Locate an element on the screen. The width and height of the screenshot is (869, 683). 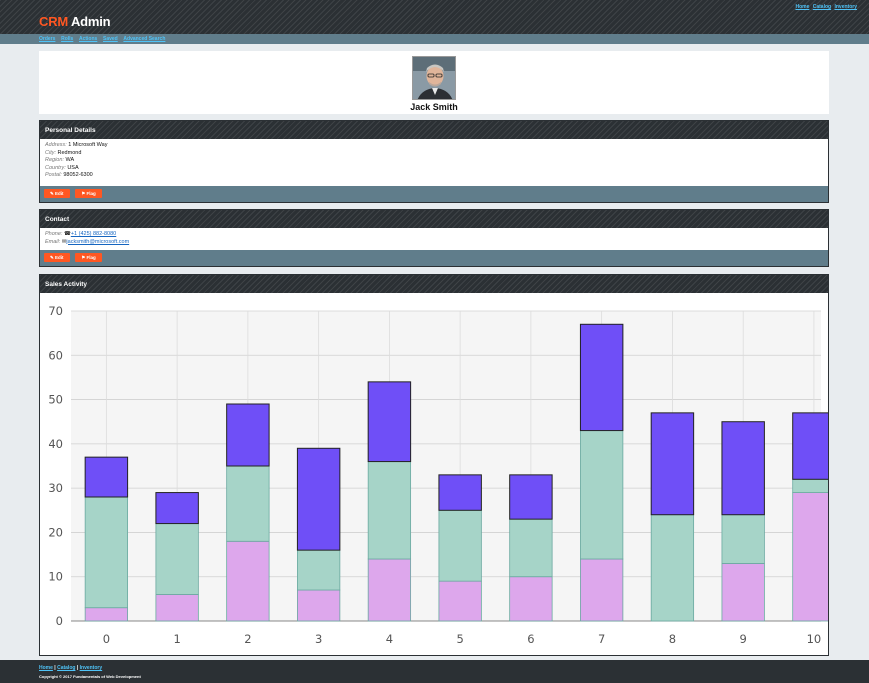
contact-actions: ✎ Edit ⚑ Flag is located at coordinates (434, 258).